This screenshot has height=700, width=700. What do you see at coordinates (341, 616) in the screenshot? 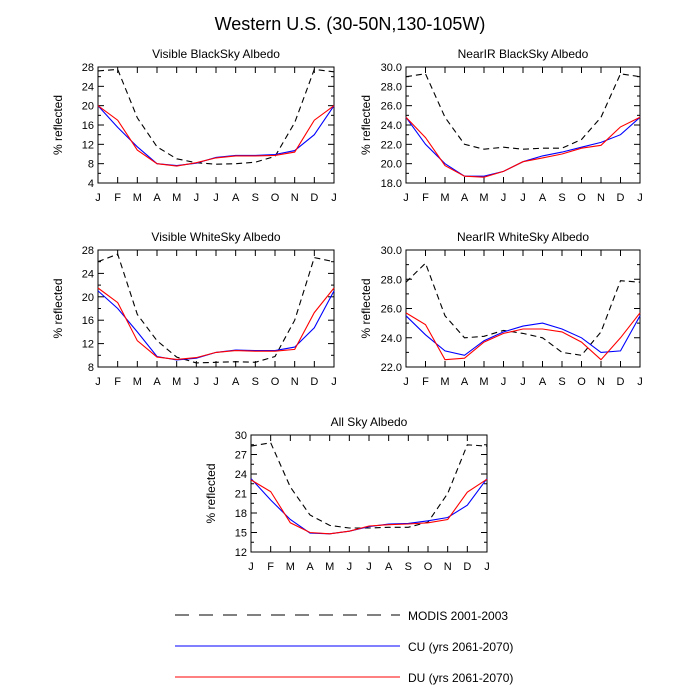
I see `legend-item-modis: MODIS 2001-2003` at bounding box center [341, 616].